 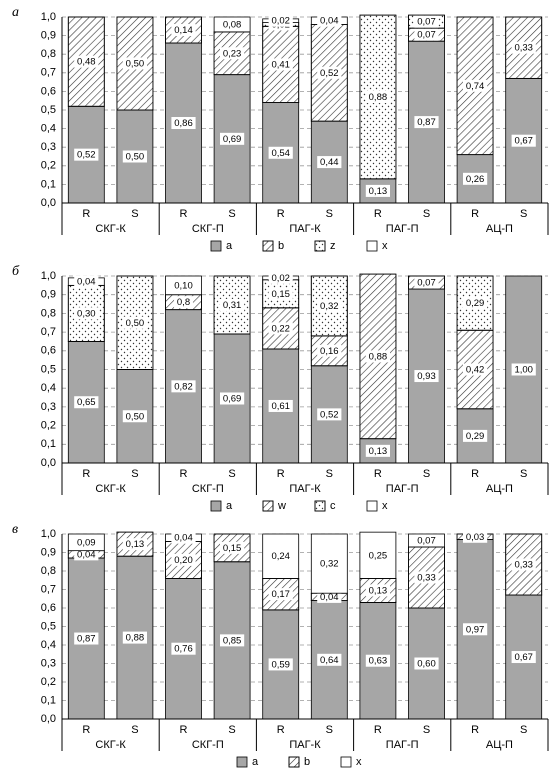 I want to click on value-label: 0,69, so click(x=232, y=399).